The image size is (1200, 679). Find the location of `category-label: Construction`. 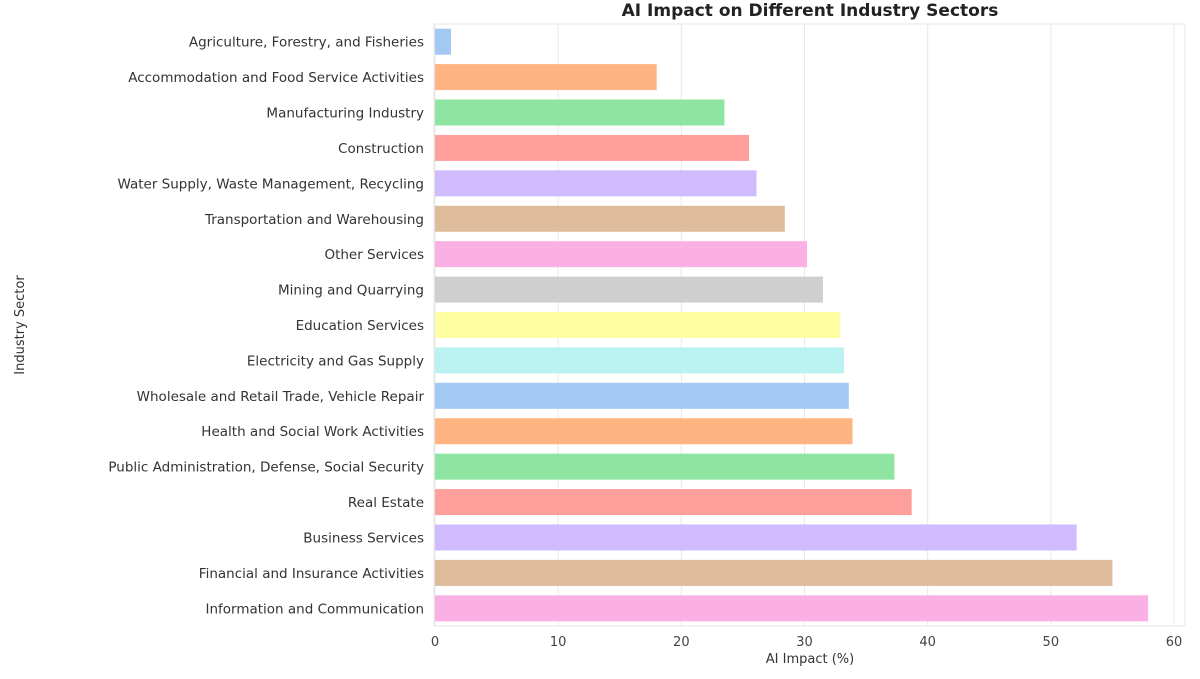

category-label: Construction is located at coordinates (381, 149).